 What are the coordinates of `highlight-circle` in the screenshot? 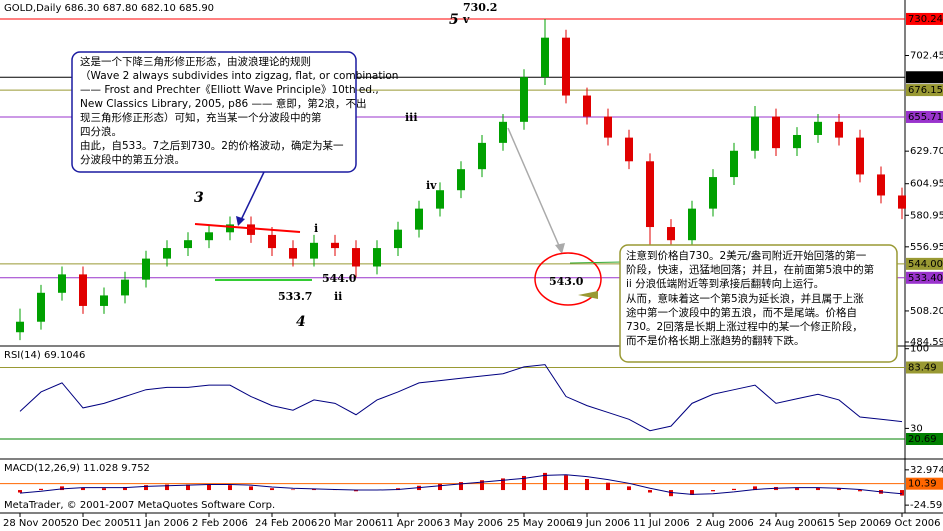 It's located at (568, 279).